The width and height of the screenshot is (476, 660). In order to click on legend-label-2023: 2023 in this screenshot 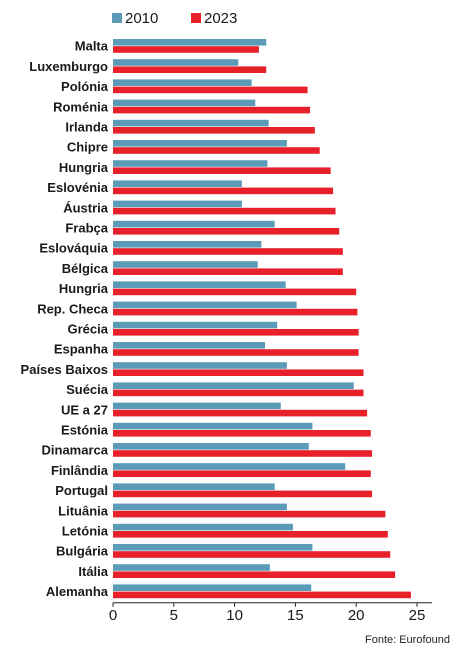, I will do `click(220, 18)`.